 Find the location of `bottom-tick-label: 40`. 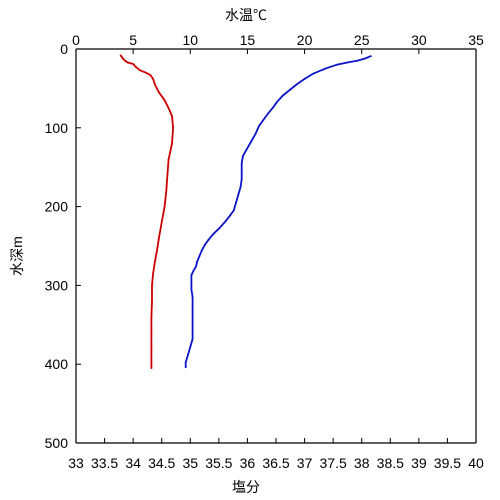

bottom-tick-label: 40 is located at coordinates (476, 463).